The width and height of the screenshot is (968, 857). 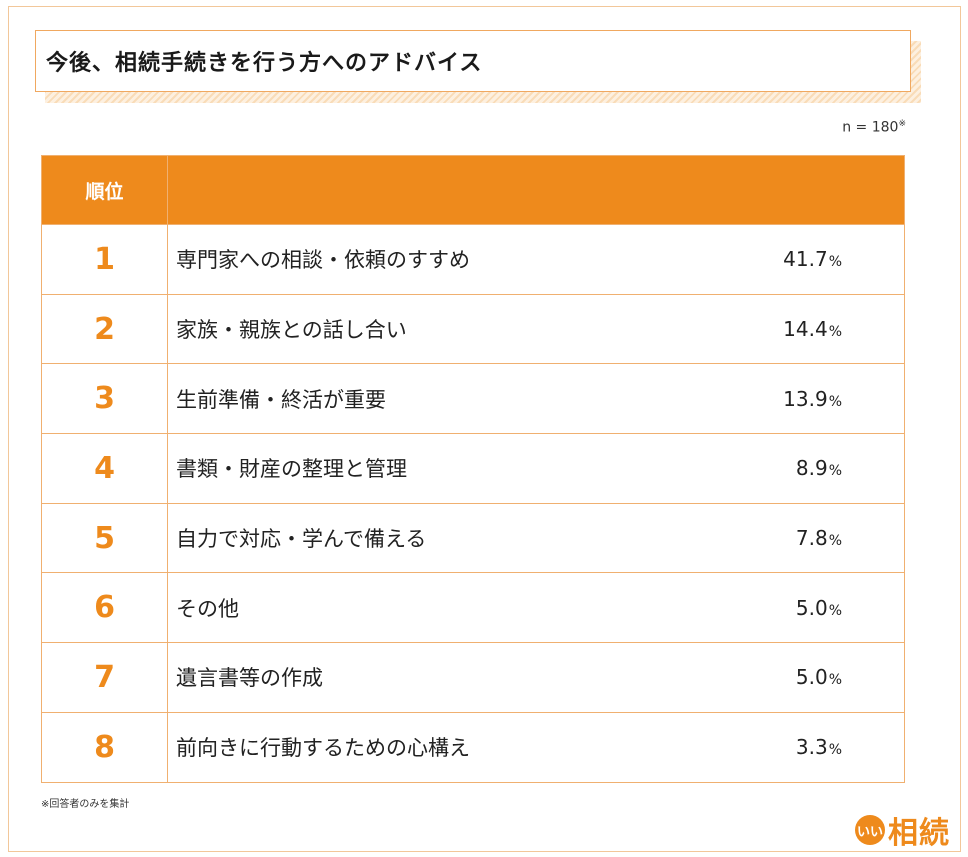 I want to click on rank-number: 2, so click(x=104, y=329).